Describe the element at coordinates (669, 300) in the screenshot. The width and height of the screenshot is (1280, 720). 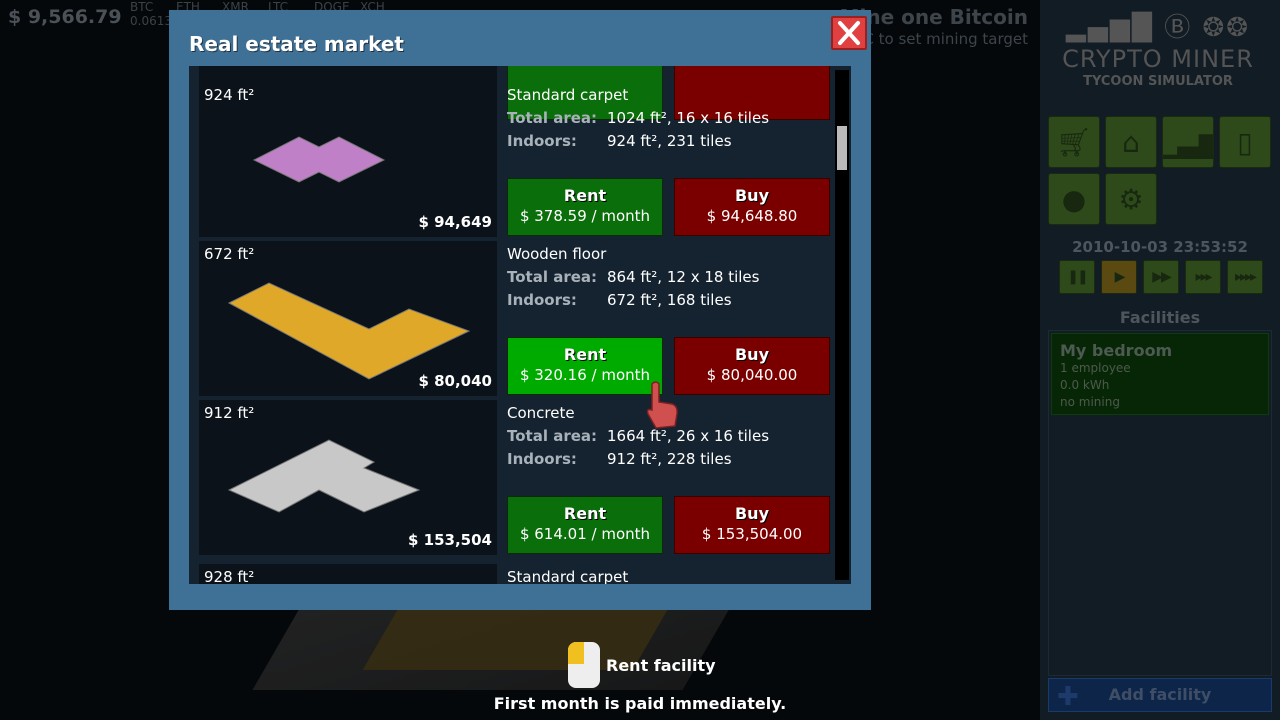
I see `indoors-value: 672 ft², 168 tiles` at that location.